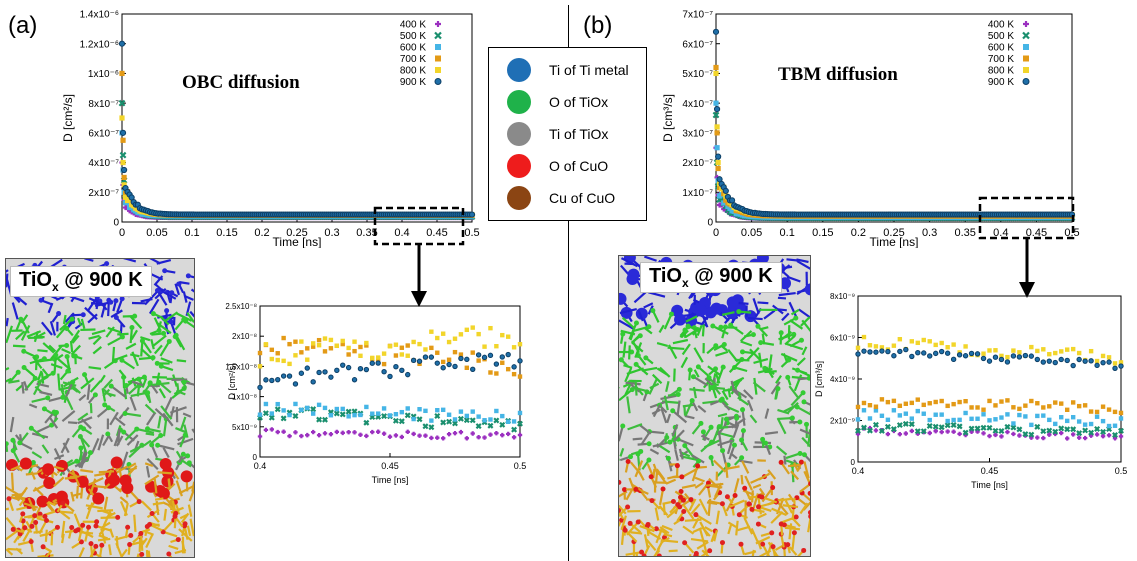 Image resolution: width=1137 pixels, height=561 pixels. Describe the element at coordinates (241, 366) in the screenshot. I see `y-tick-label: 1.5x10⁻⁸` at that location.